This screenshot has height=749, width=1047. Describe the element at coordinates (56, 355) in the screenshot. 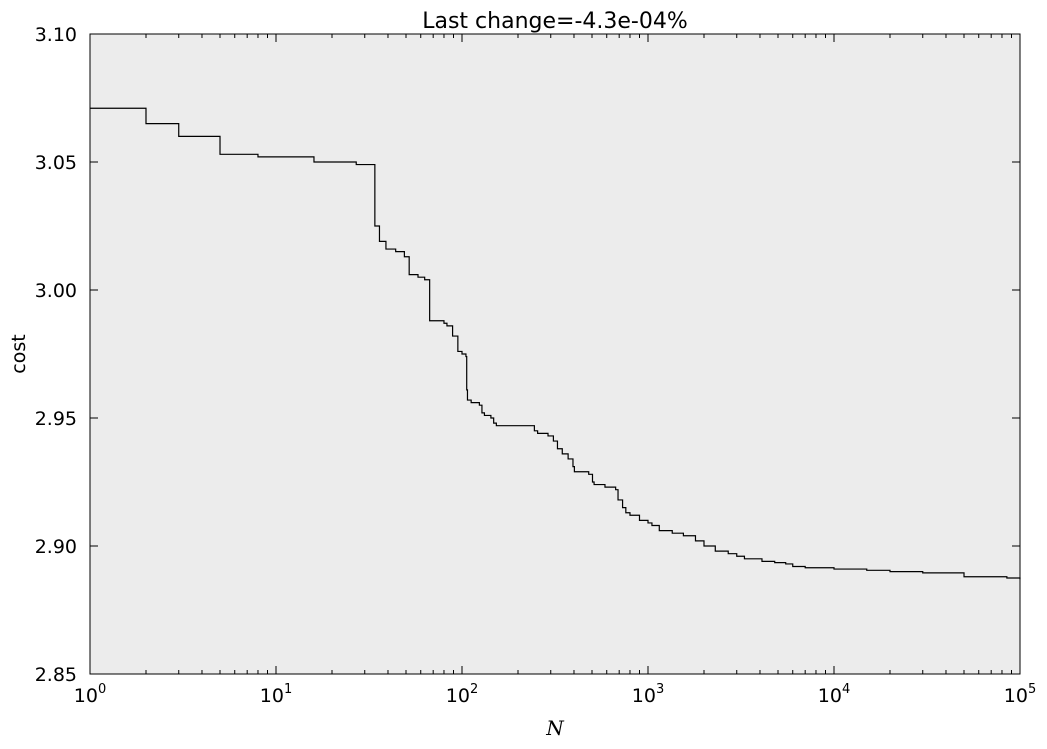

I see `y-tick-labels: 2.85 2.90 2.95 3.00 3.05 3.10` at that location.